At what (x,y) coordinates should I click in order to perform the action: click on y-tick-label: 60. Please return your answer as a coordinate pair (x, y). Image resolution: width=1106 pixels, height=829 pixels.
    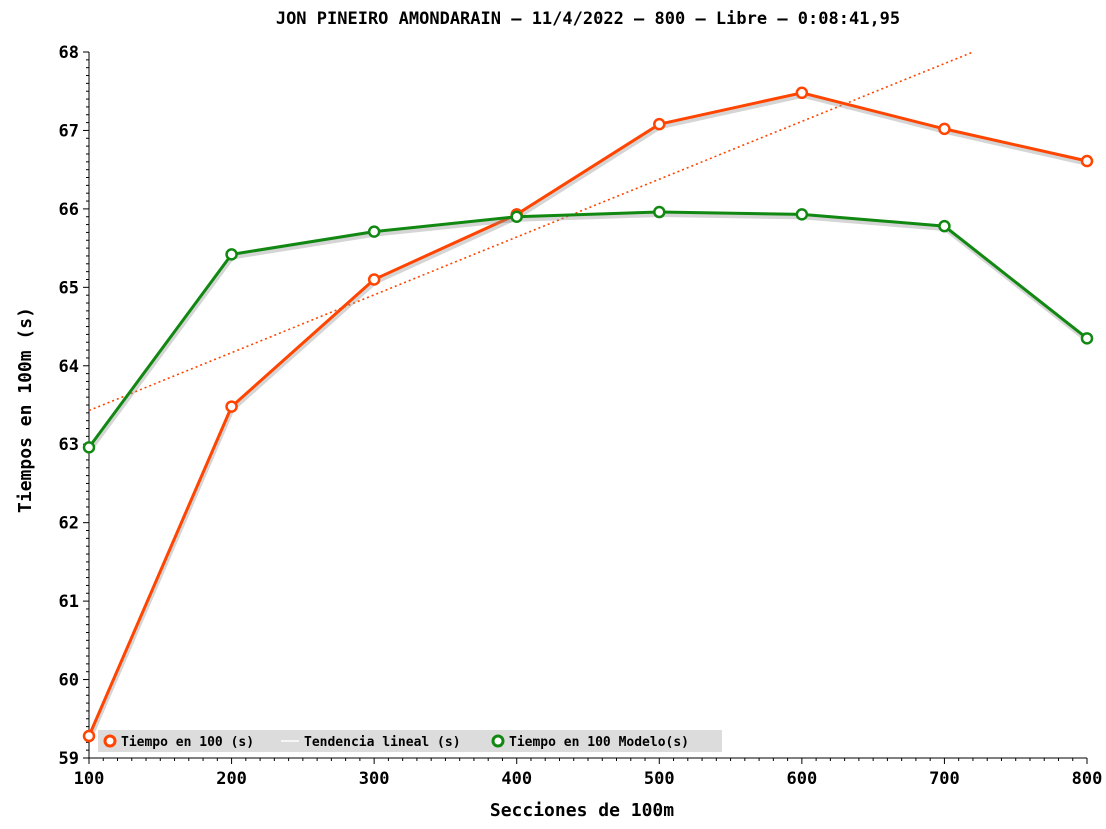
    Looking at the image, I should click on (69, 681).